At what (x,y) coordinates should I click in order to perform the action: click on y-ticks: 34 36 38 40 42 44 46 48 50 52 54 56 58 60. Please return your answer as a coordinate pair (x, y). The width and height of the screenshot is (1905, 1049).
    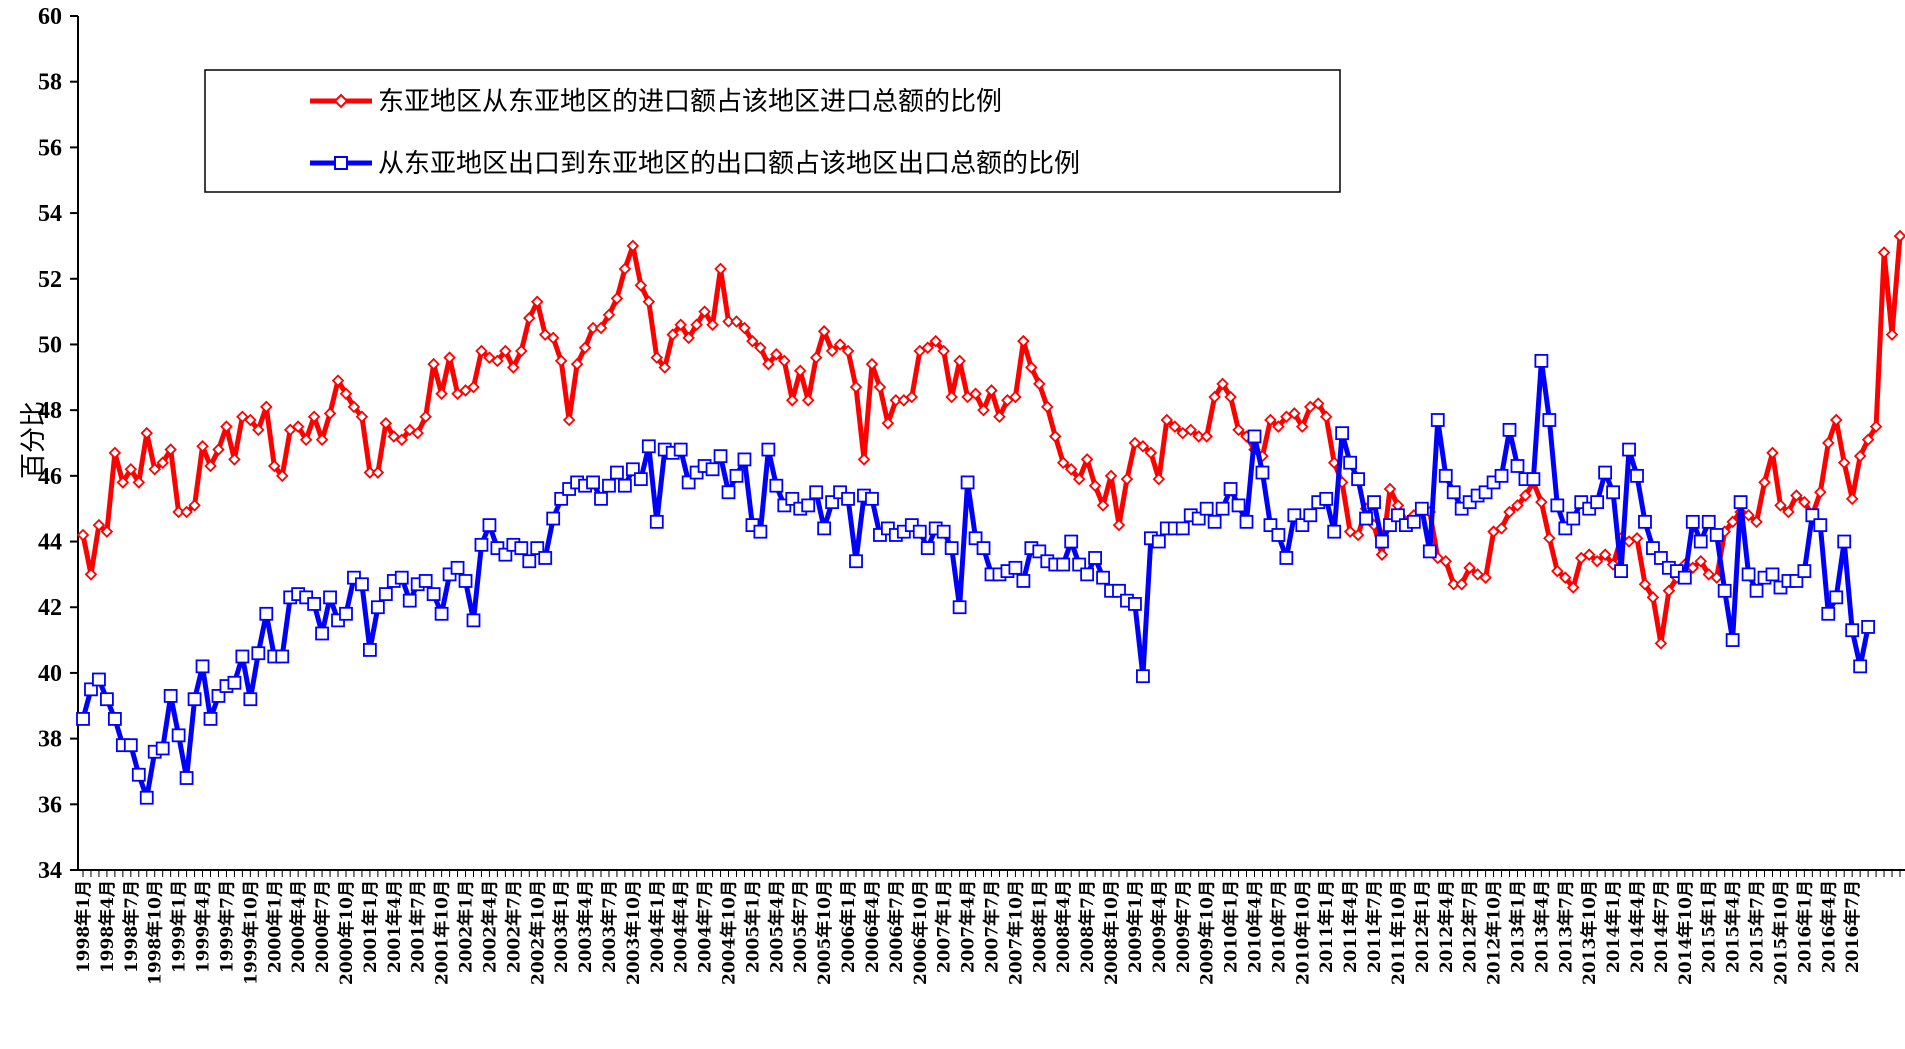
    Looking at the image, I should click on (58, 444).